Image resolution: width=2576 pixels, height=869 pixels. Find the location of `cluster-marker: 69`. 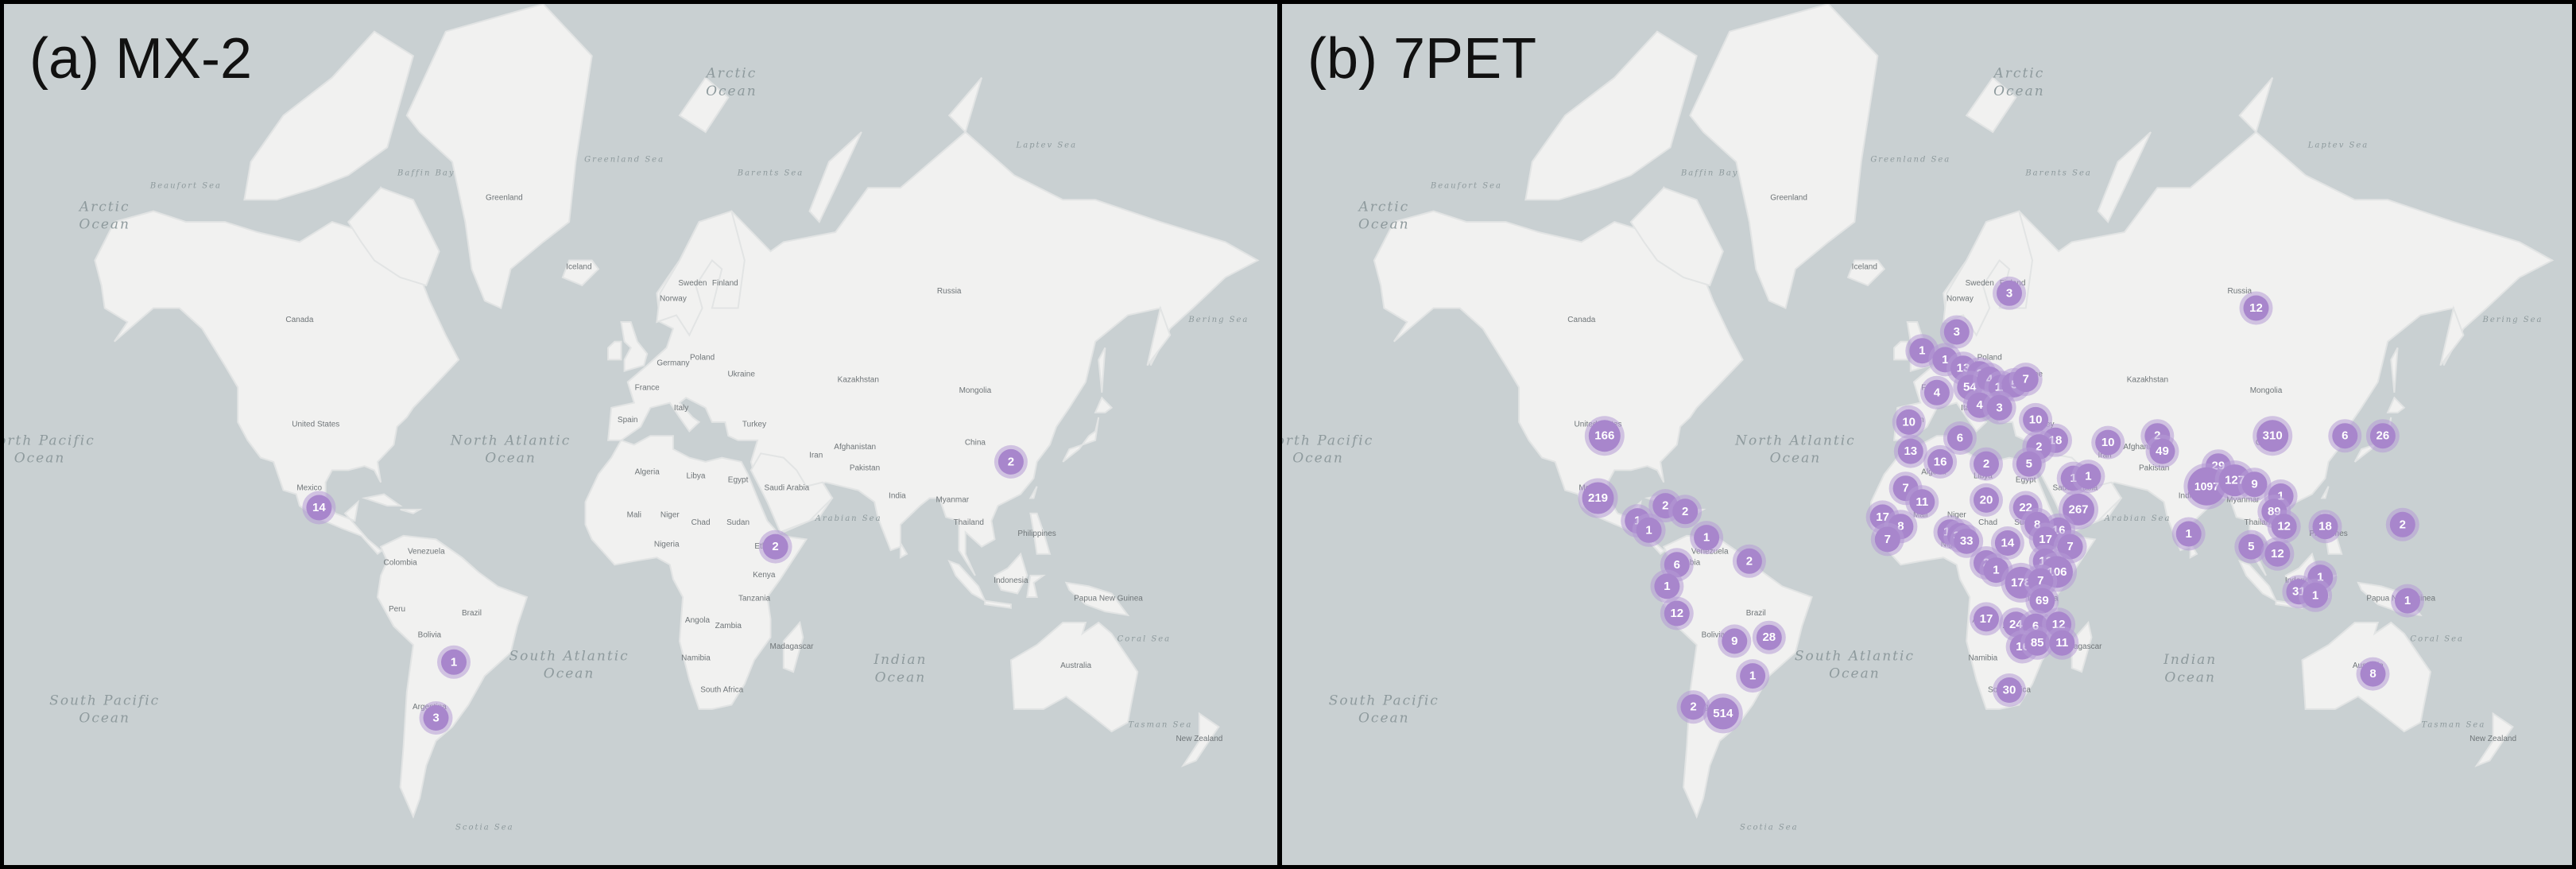

cluster-marker: 69 is located at coordinates (2042, 601).